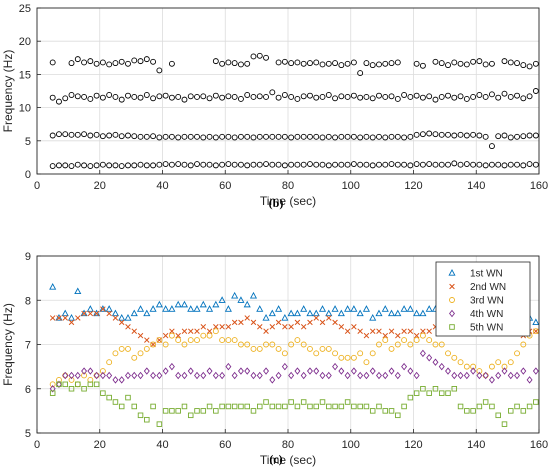  What do you see at coordinates (28, 175) in the screenshot?
I see `y-tick-label: 0` at bounding box center [28, 175].